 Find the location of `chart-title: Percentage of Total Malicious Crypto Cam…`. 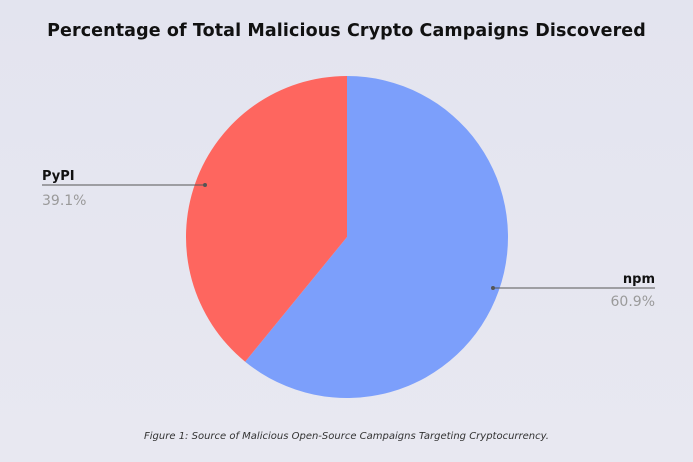

chart-title: Percentage of Total Malicious Crypto Cam… is located at coordinates (346, 31).